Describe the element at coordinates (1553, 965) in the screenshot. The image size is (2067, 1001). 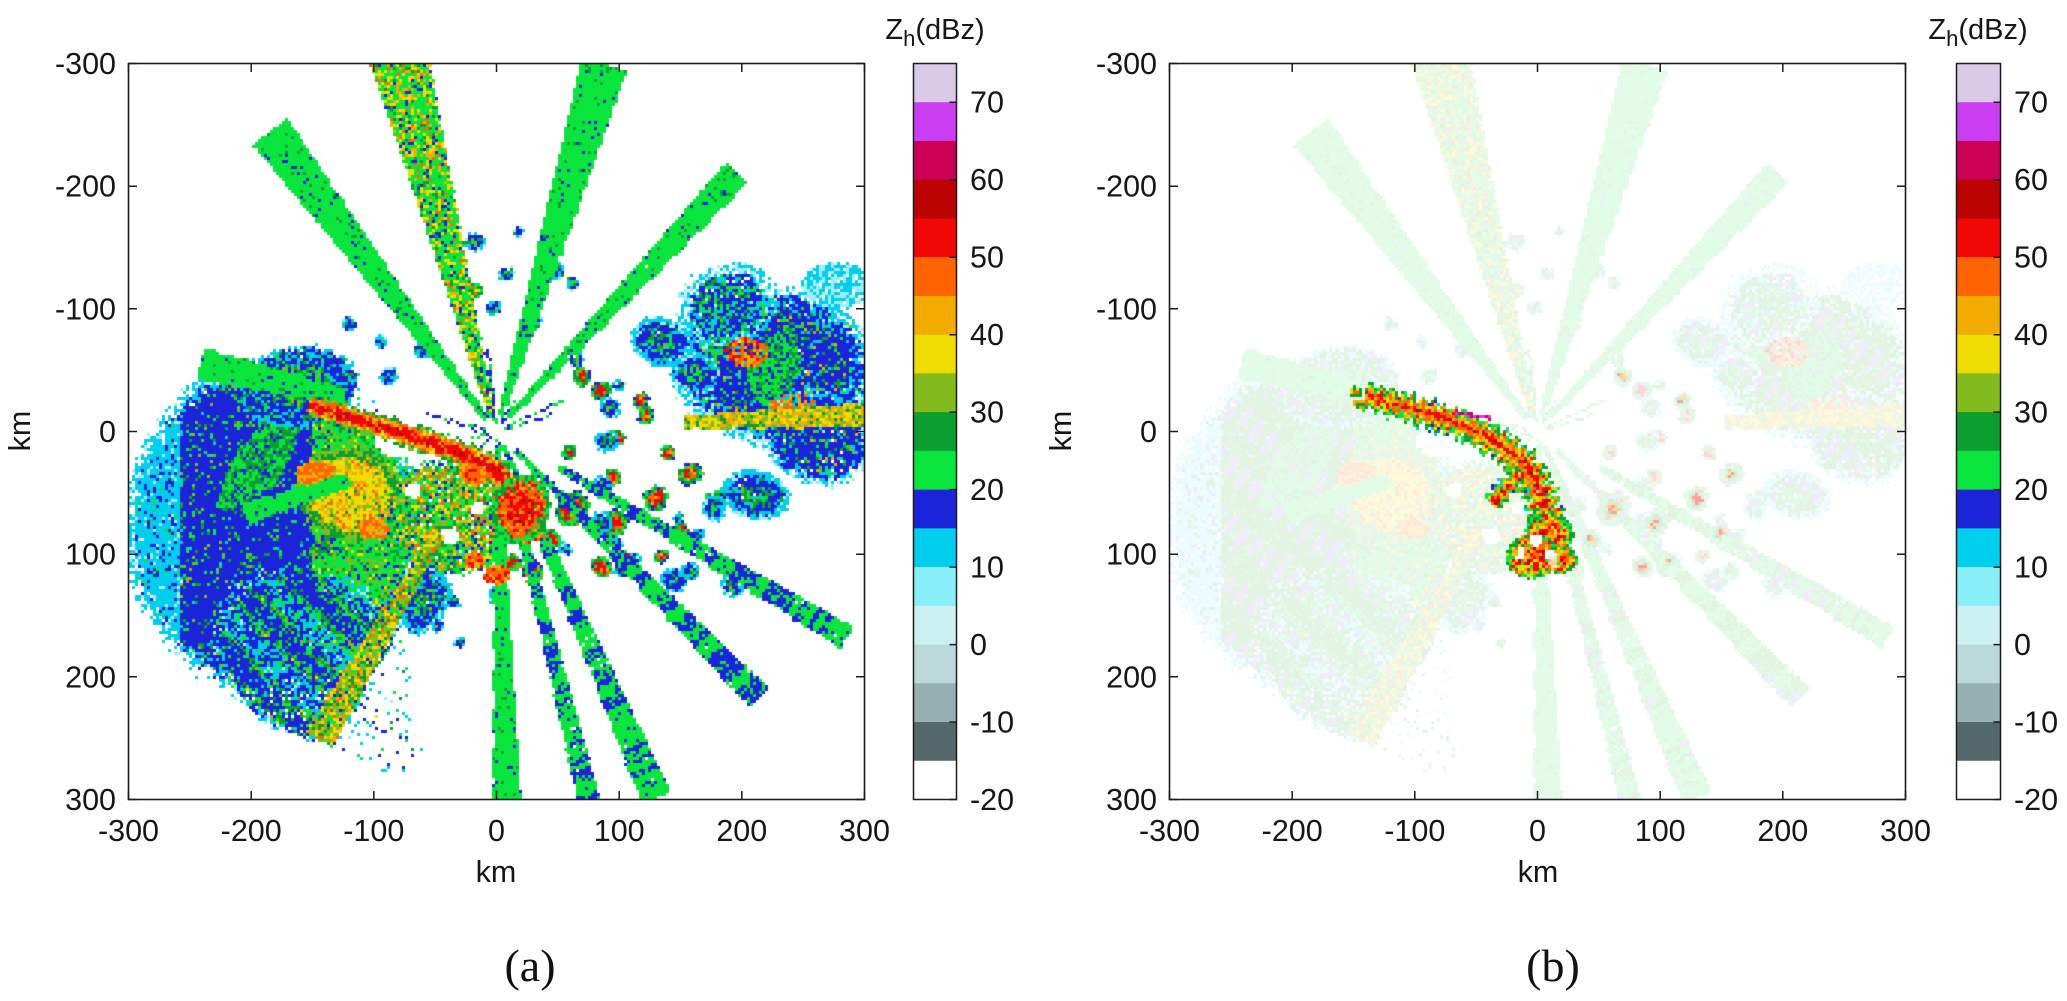
I see `svg-text: (b)` at that location.